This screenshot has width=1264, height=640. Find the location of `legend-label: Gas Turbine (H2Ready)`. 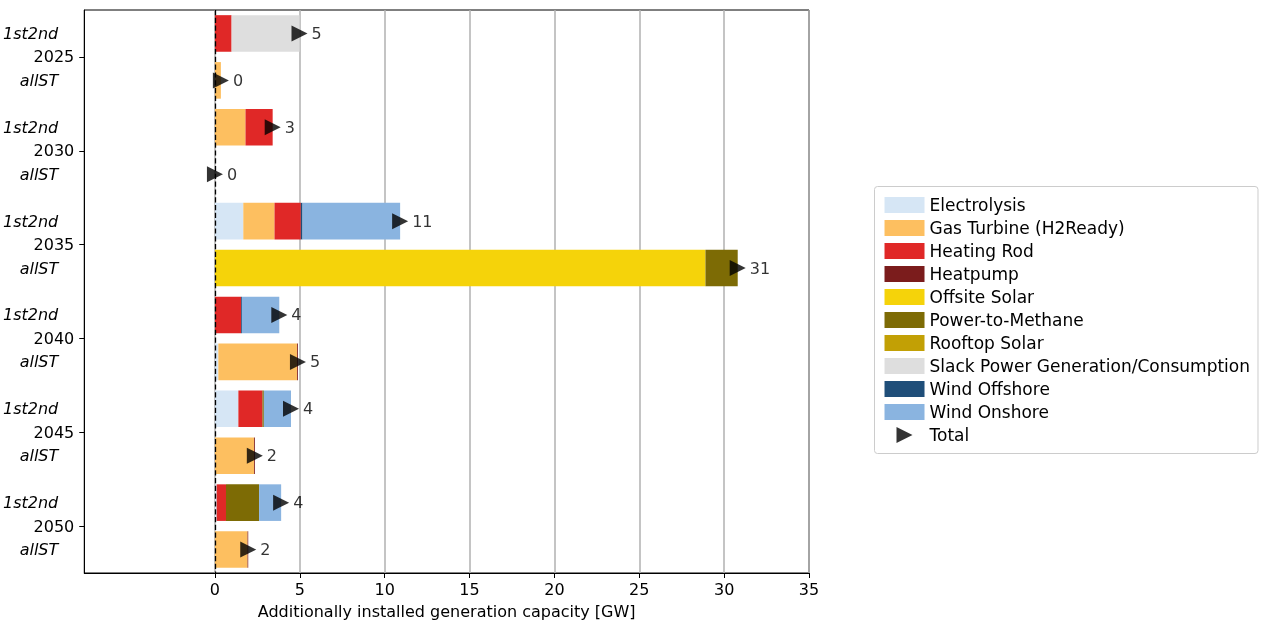

legend-label: Gas Turbine (H2Ready) is located at coordinates (1027, 228).